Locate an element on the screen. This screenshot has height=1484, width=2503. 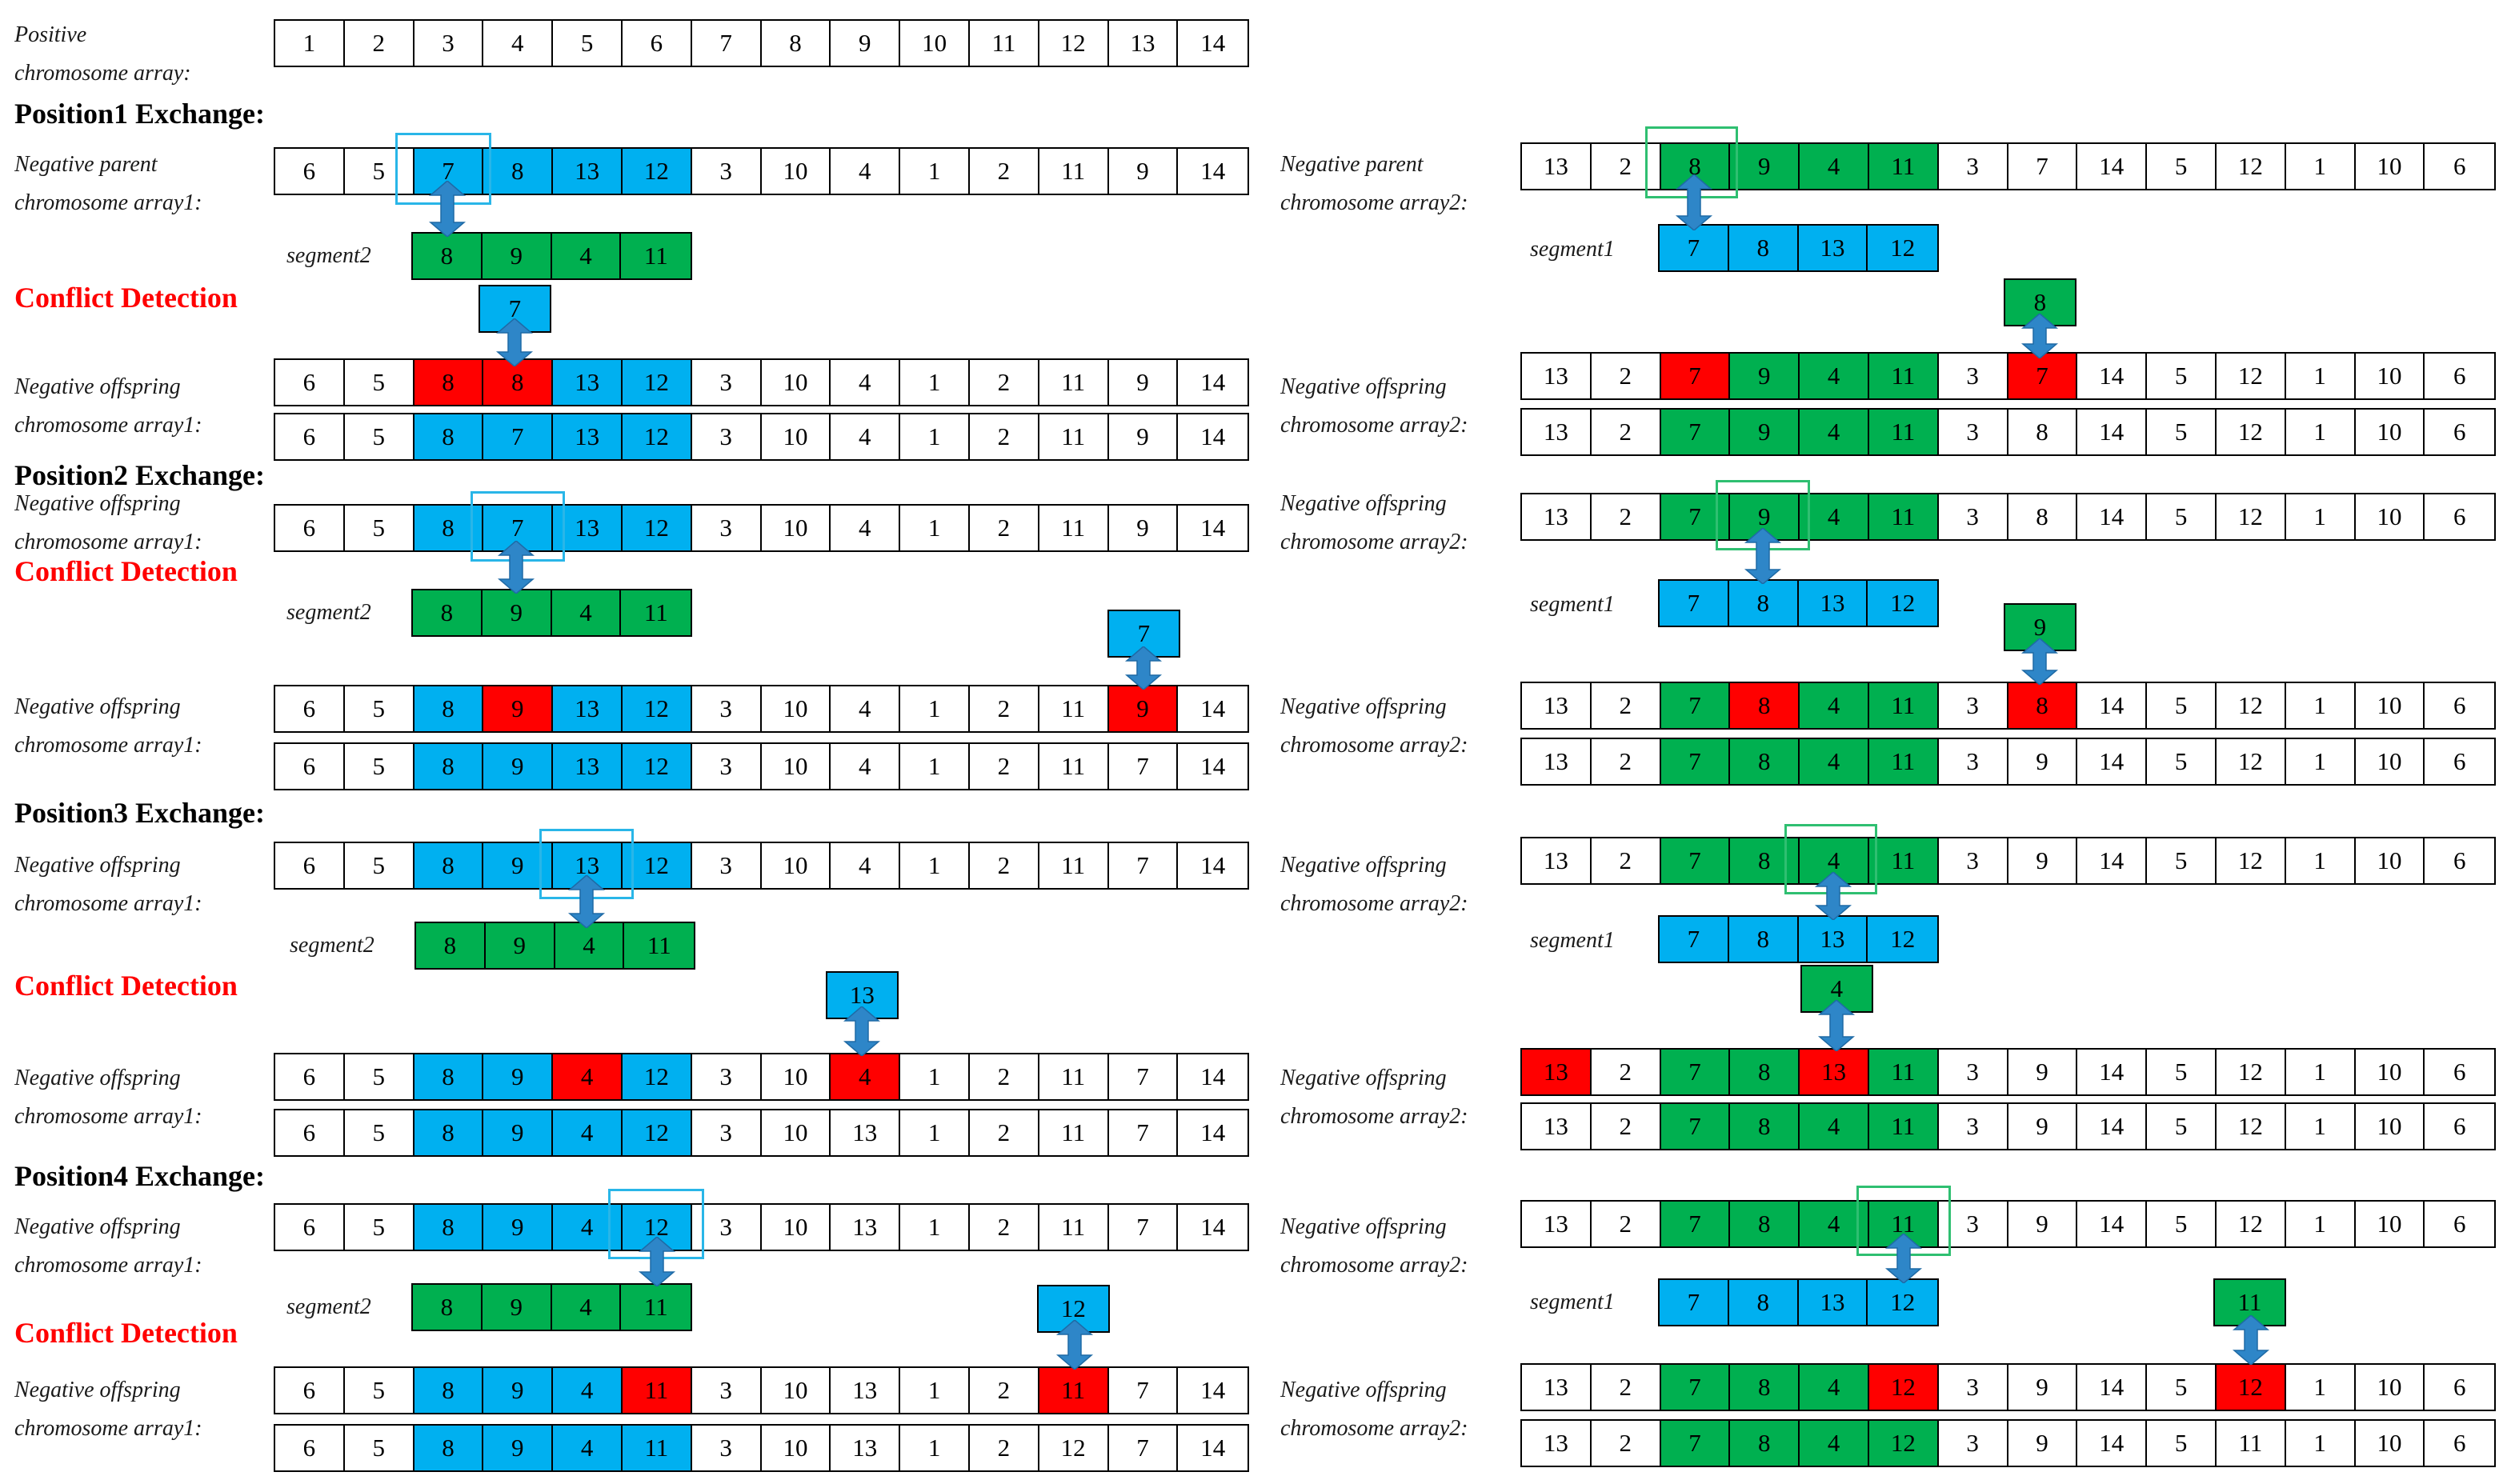
label-neg-parent-2: Negative parent is located at coordinates (1352, 164).